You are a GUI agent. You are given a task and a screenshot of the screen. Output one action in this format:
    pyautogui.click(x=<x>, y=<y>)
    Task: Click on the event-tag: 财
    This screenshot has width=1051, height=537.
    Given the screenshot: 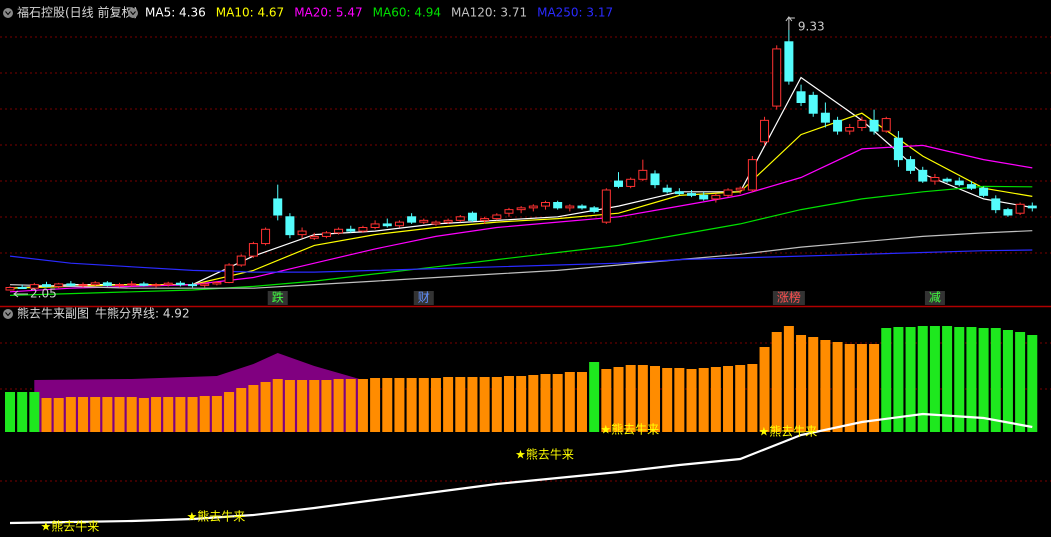 What is the action you would take?
    pyautogui.click(x=423, y=298)
    